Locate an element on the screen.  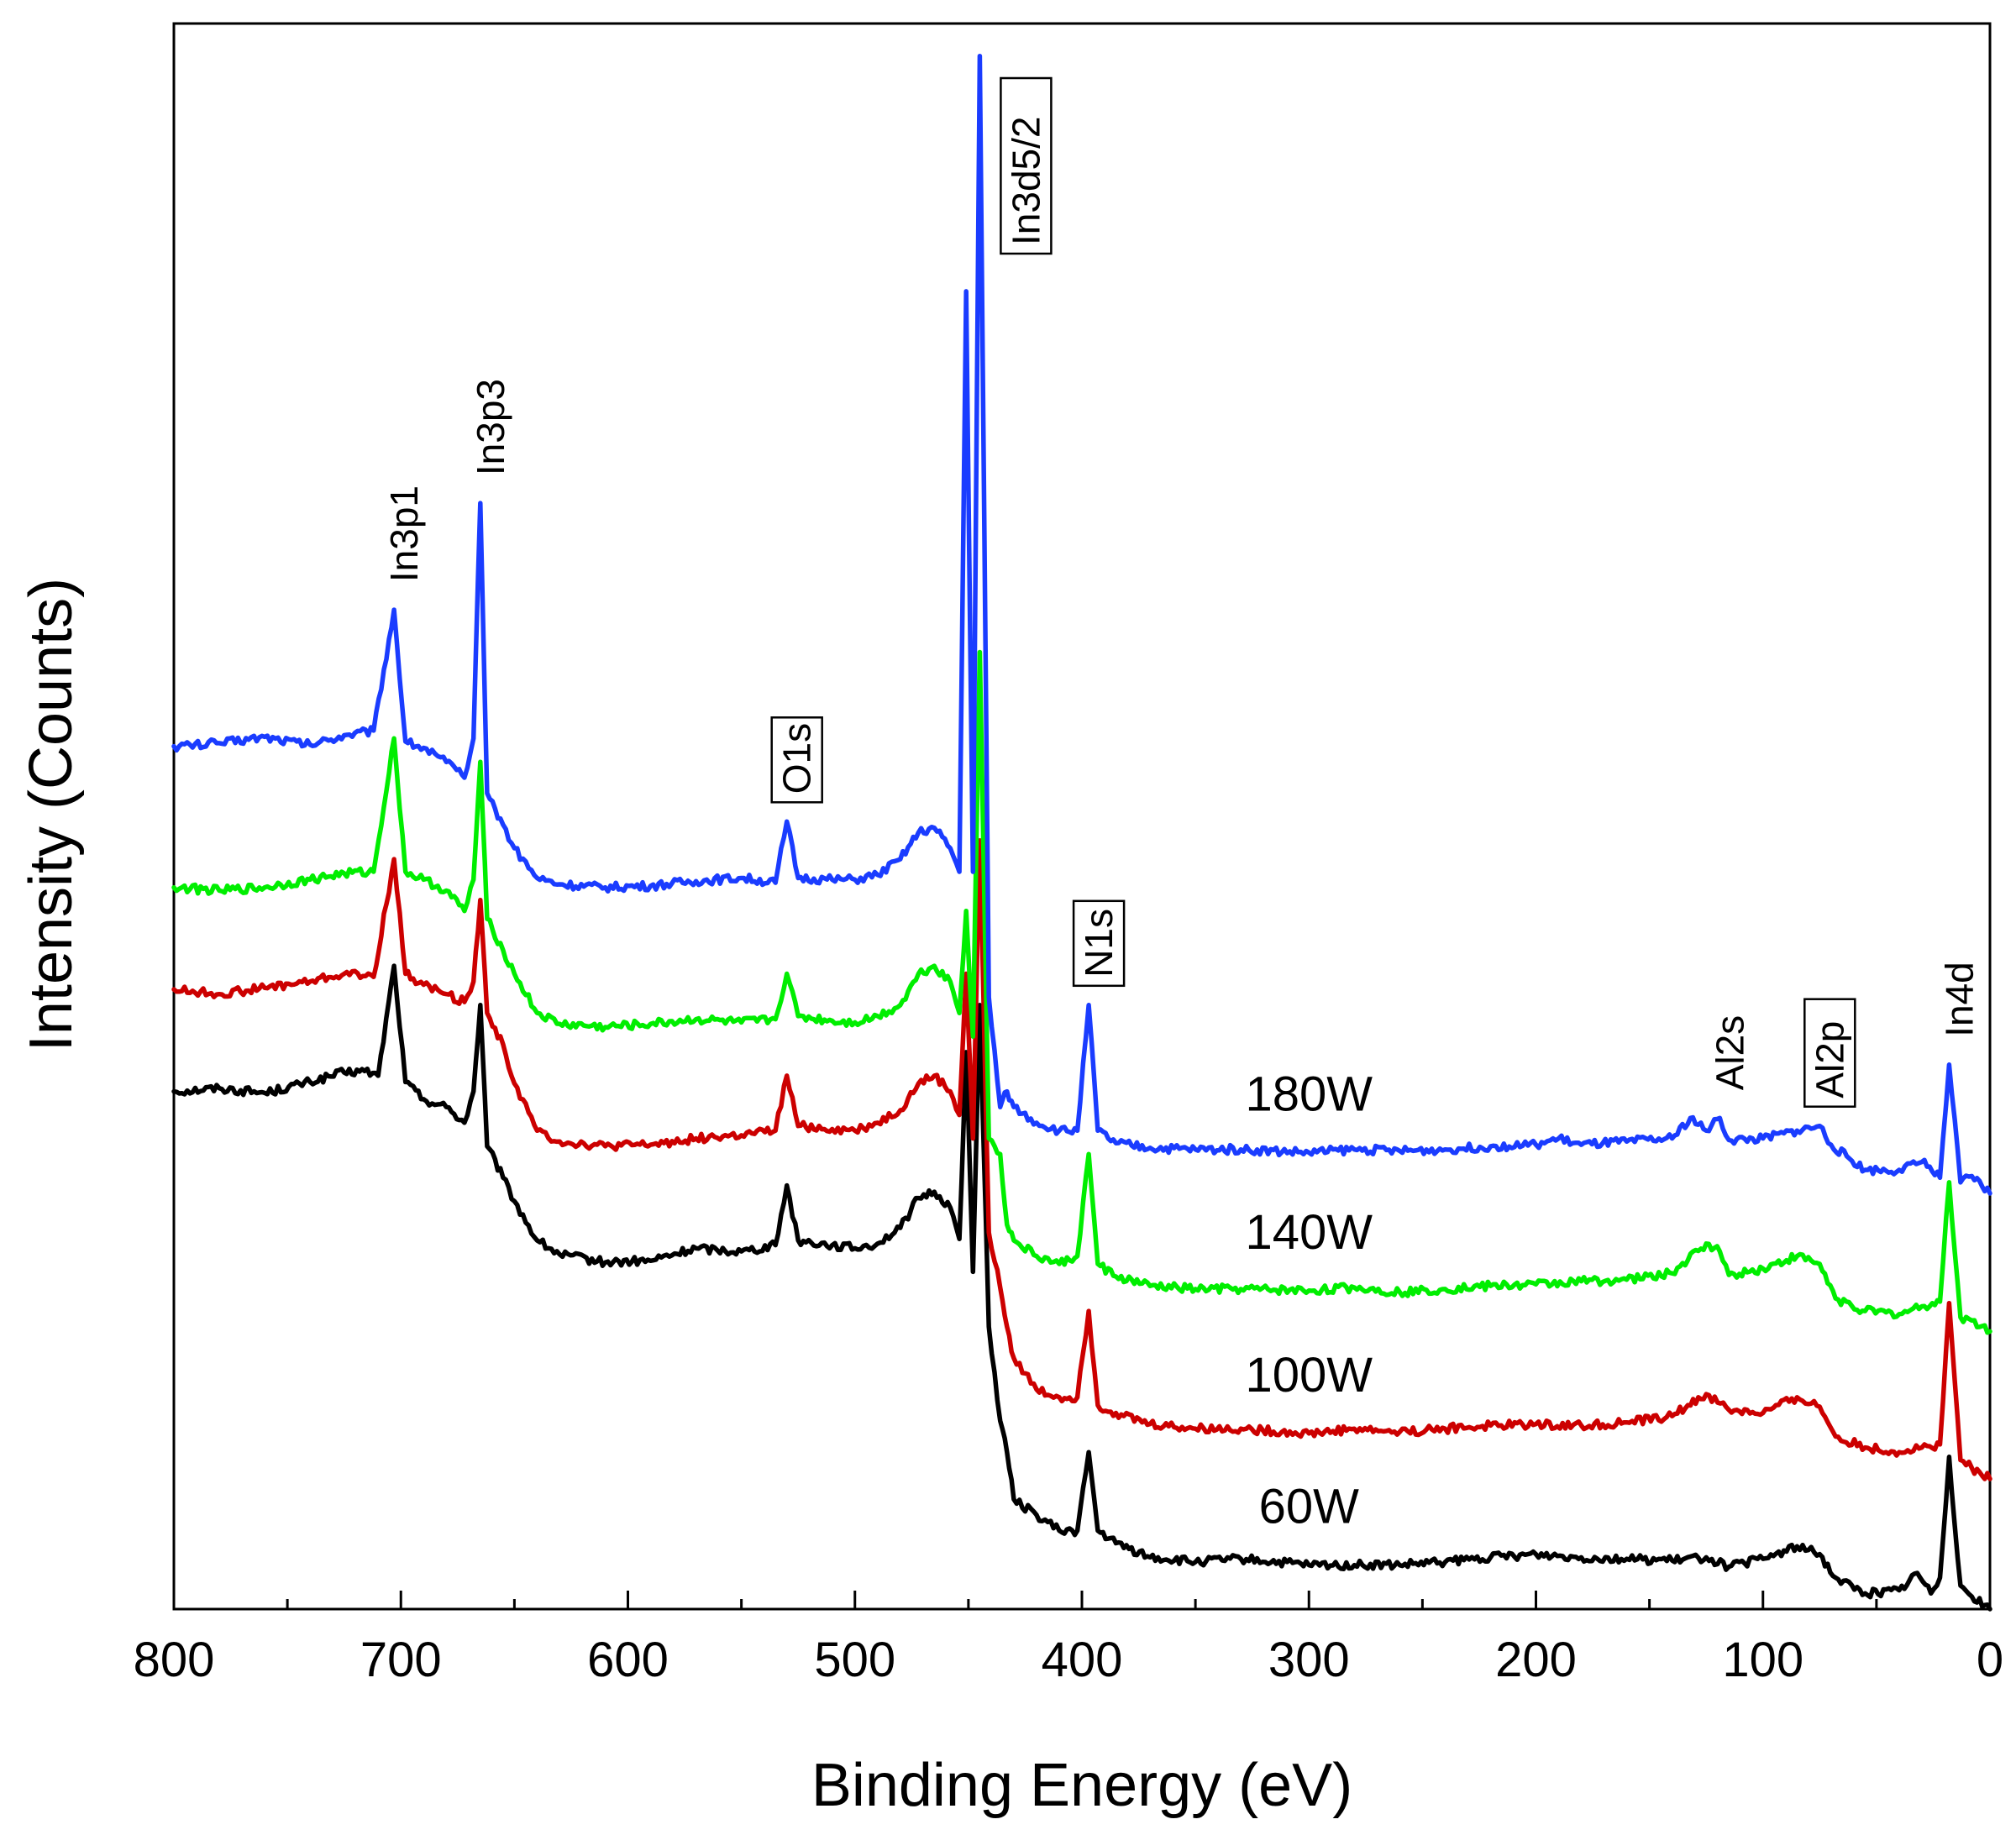
x-tick-label: 800 is located at coordinates (174, 1660).